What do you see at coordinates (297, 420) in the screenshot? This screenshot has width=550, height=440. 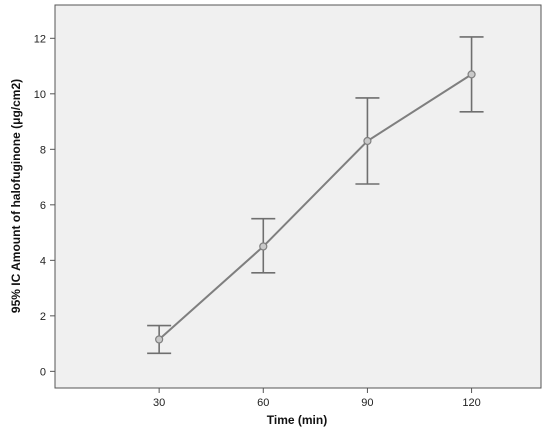 I see `x-axis-title: Time (min)` at bounding box center [297, 420].